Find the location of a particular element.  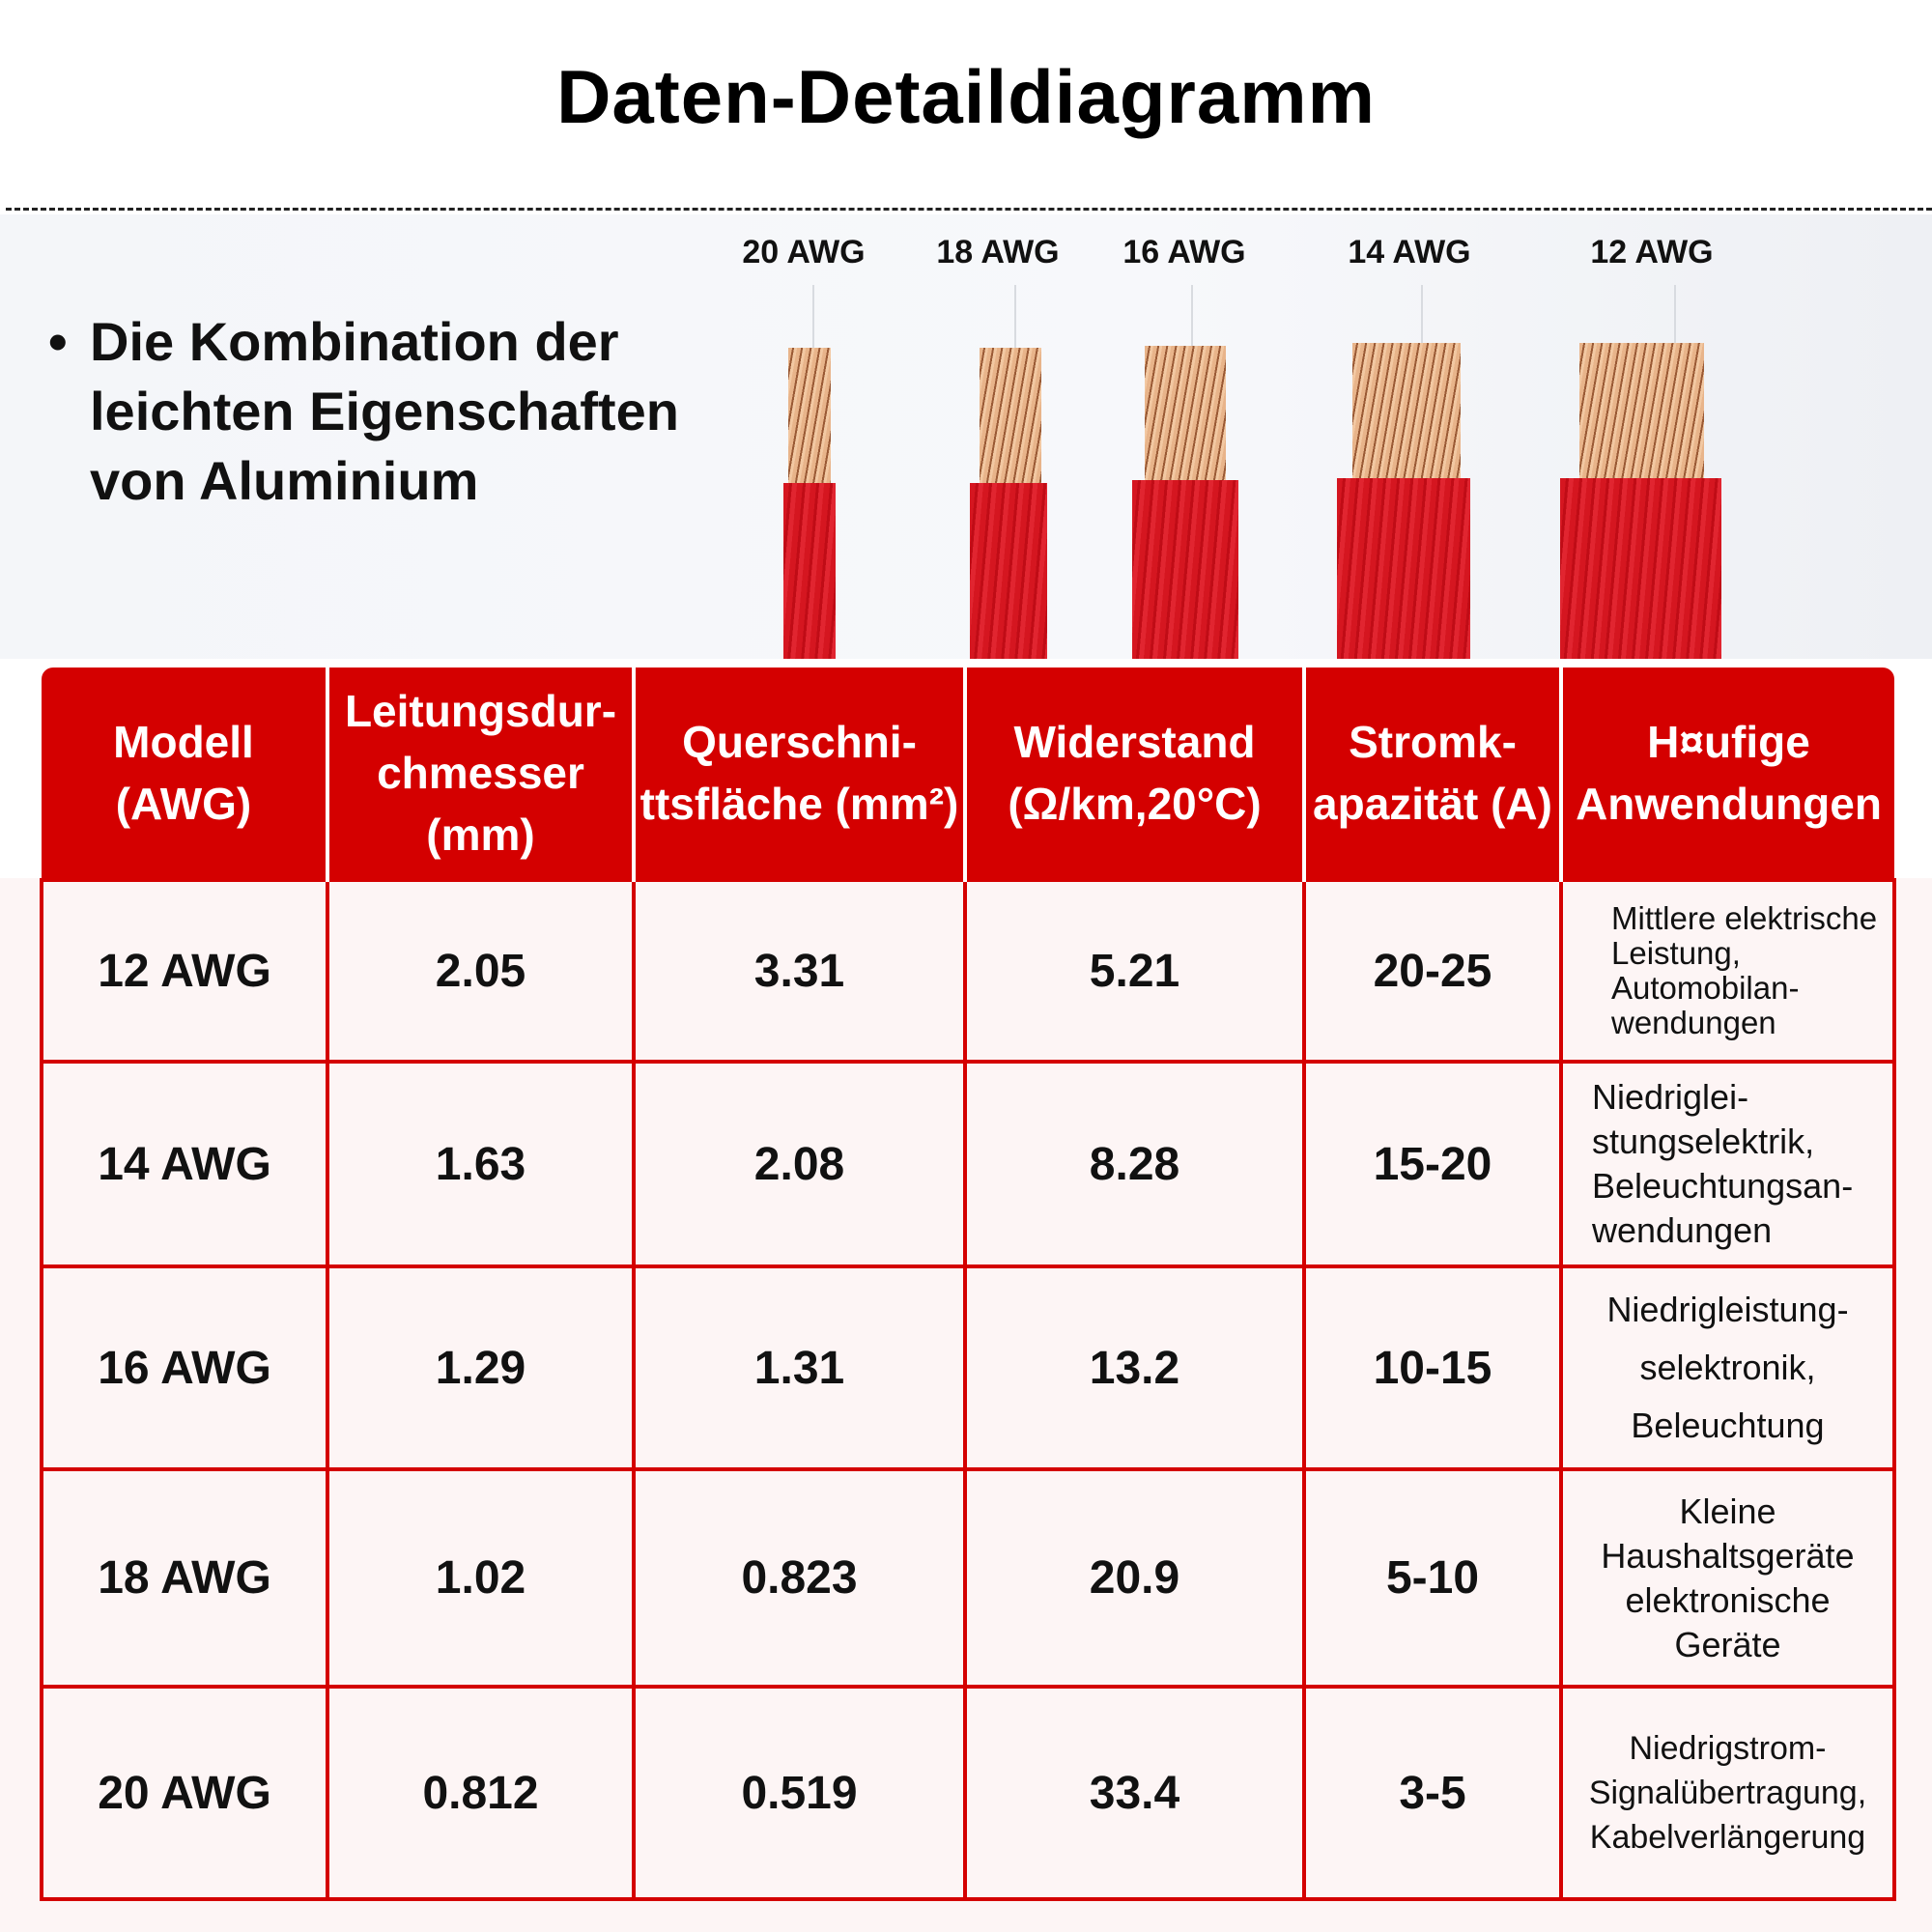

cell-applications: Niedrigleistung-selektronik, Beleuchtung is located at coordinates (1727, 1367).